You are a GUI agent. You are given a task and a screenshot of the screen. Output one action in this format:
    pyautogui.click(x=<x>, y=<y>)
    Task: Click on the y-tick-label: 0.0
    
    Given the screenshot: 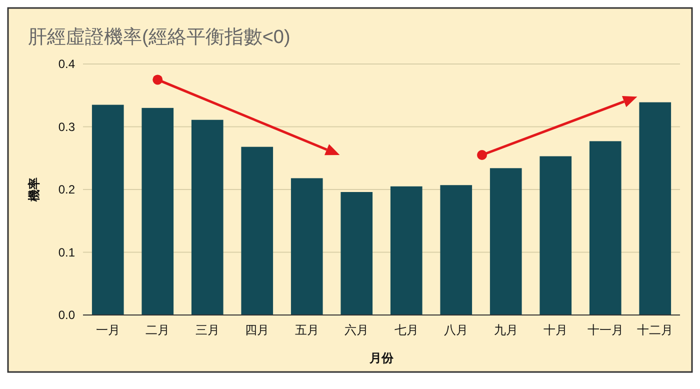 What is the action you would take?
    pyautogui.click(x=67, y=315)
    